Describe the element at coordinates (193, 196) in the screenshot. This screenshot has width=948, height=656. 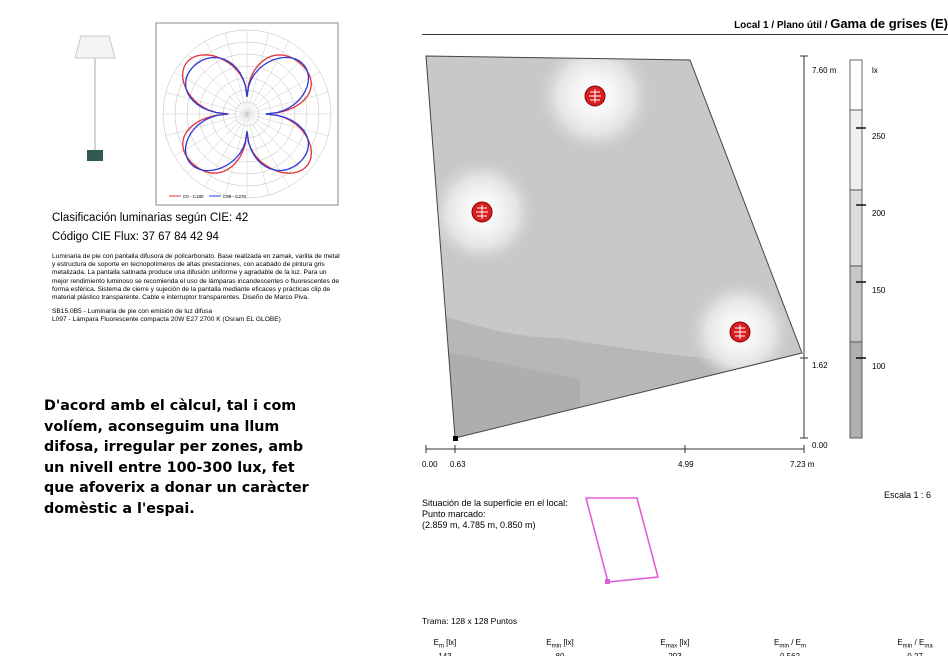
I see `polar-legend-c0: C0 - C180` at that location.